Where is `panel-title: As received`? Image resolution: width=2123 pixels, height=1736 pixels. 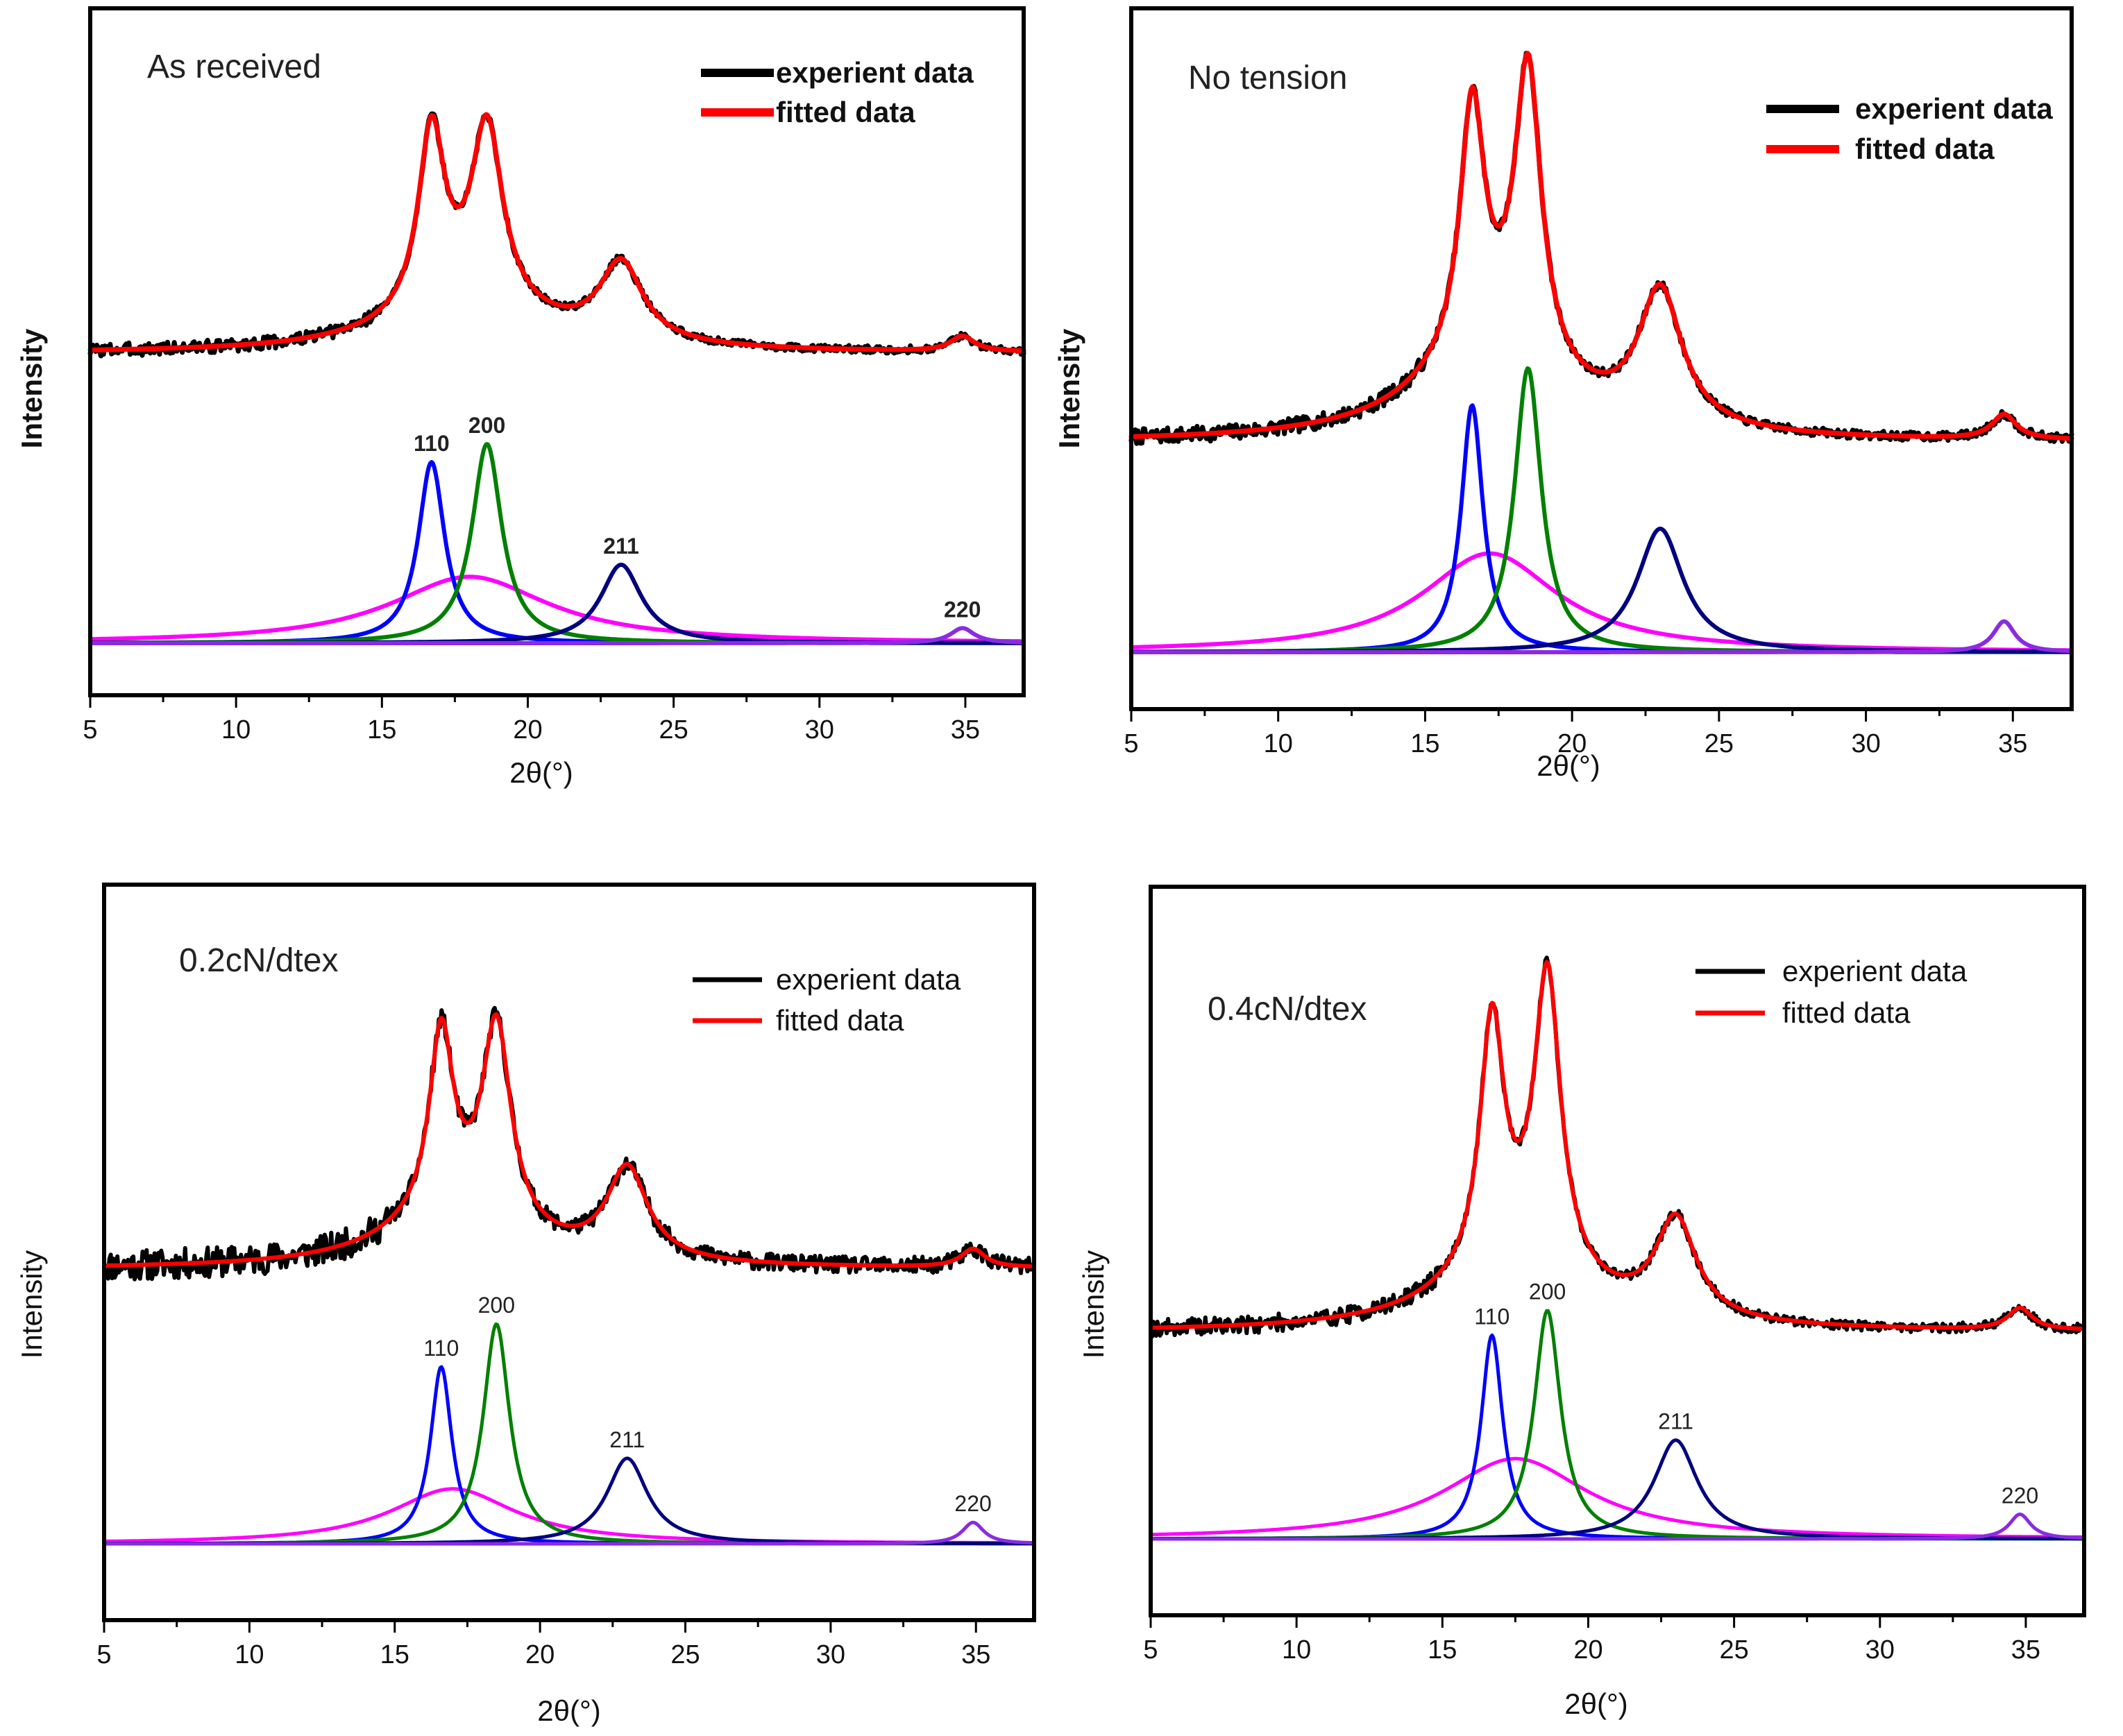 panel-title: As received is located at coordinates (234, 67).